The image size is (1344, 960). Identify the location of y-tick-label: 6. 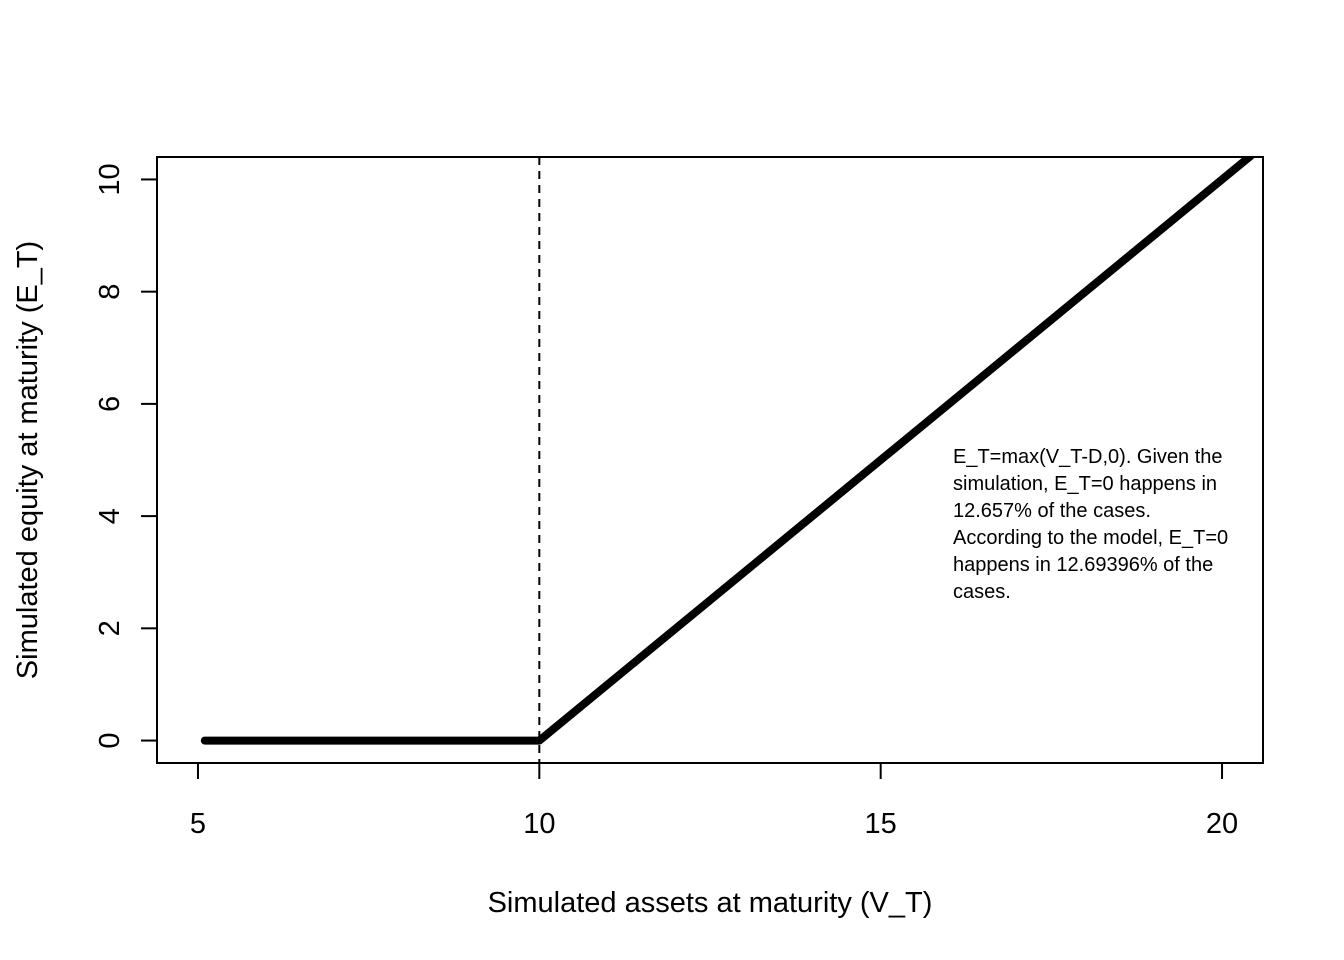
(110, 404).